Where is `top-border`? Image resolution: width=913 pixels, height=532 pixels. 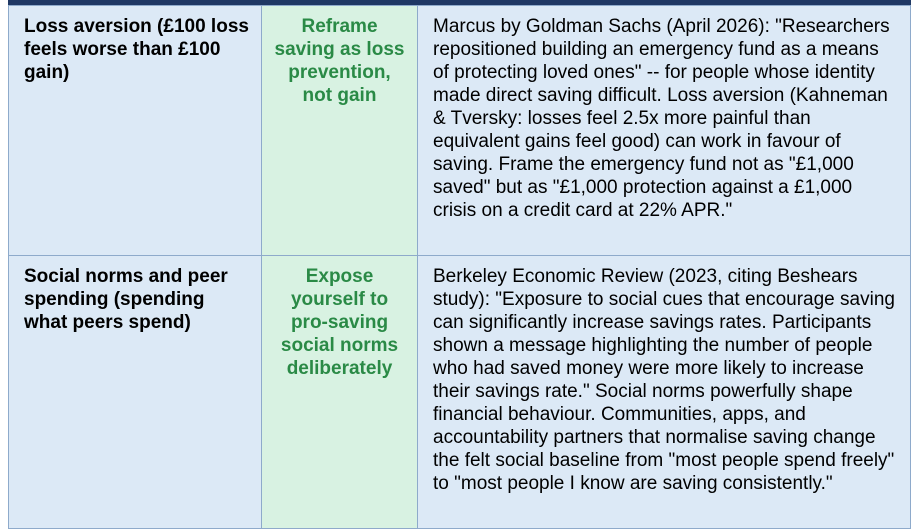 top-border is located at coordinates (459, 2).